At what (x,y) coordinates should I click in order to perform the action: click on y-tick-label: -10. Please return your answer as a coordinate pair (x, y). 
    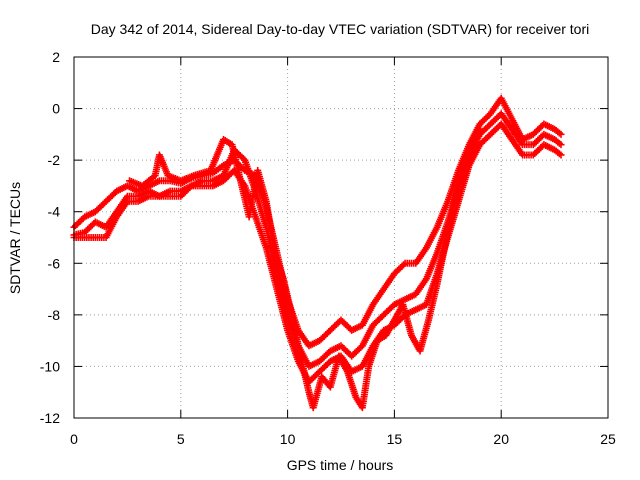
    Looking at the image, I should click on (50, 366).